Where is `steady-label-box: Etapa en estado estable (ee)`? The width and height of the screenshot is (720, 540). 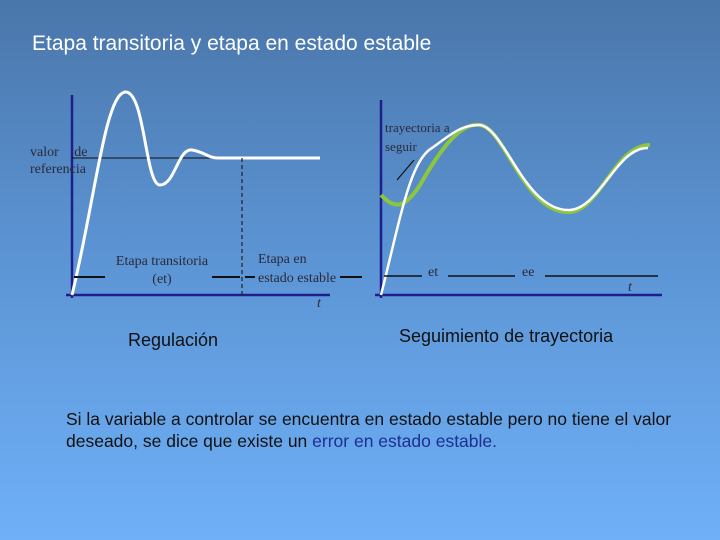 steady-label-box: Etapa en estado estable (ee) is located at coordinates (297, 269).